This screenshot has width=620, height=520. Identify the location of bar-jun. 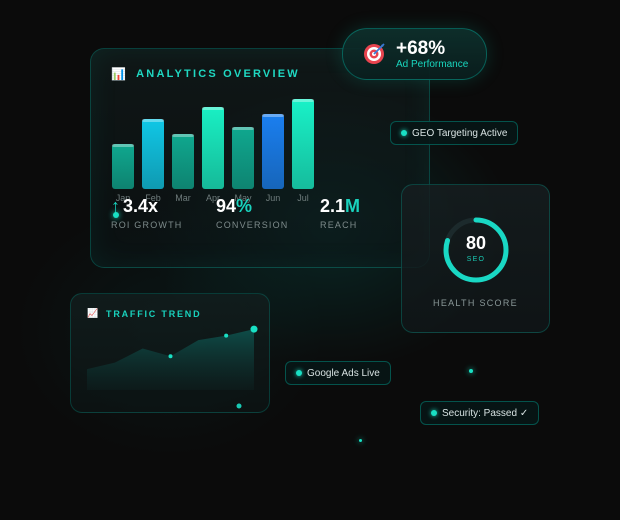
(273, 151).